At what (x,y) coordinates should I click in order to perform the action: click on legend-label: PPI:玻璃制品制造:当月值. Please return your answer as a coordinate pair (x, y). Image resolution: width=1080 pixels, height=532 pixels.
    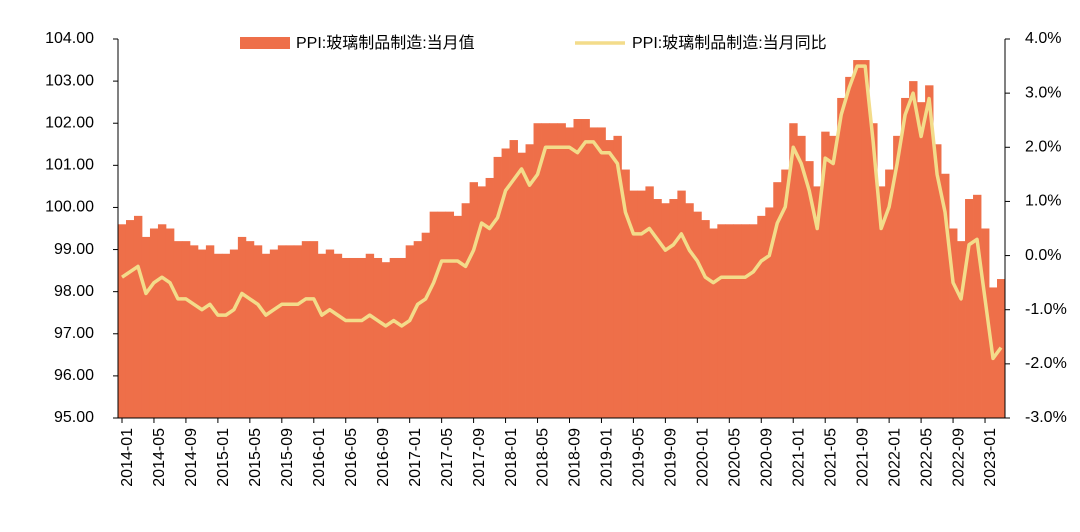
    Looking at the image, I should click on (385, 43).